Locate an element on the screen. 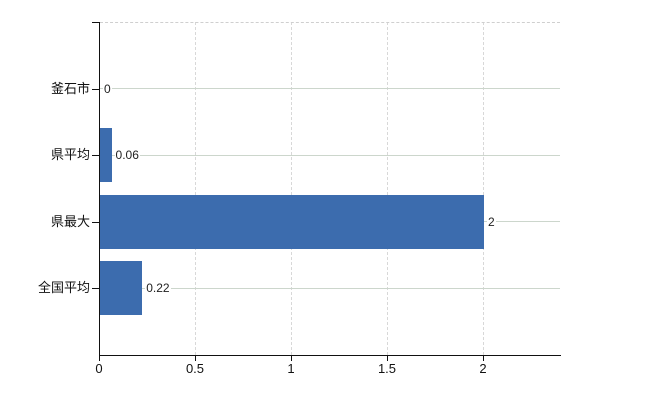  category-label: 県平均 is located at coordinates (70, 155).